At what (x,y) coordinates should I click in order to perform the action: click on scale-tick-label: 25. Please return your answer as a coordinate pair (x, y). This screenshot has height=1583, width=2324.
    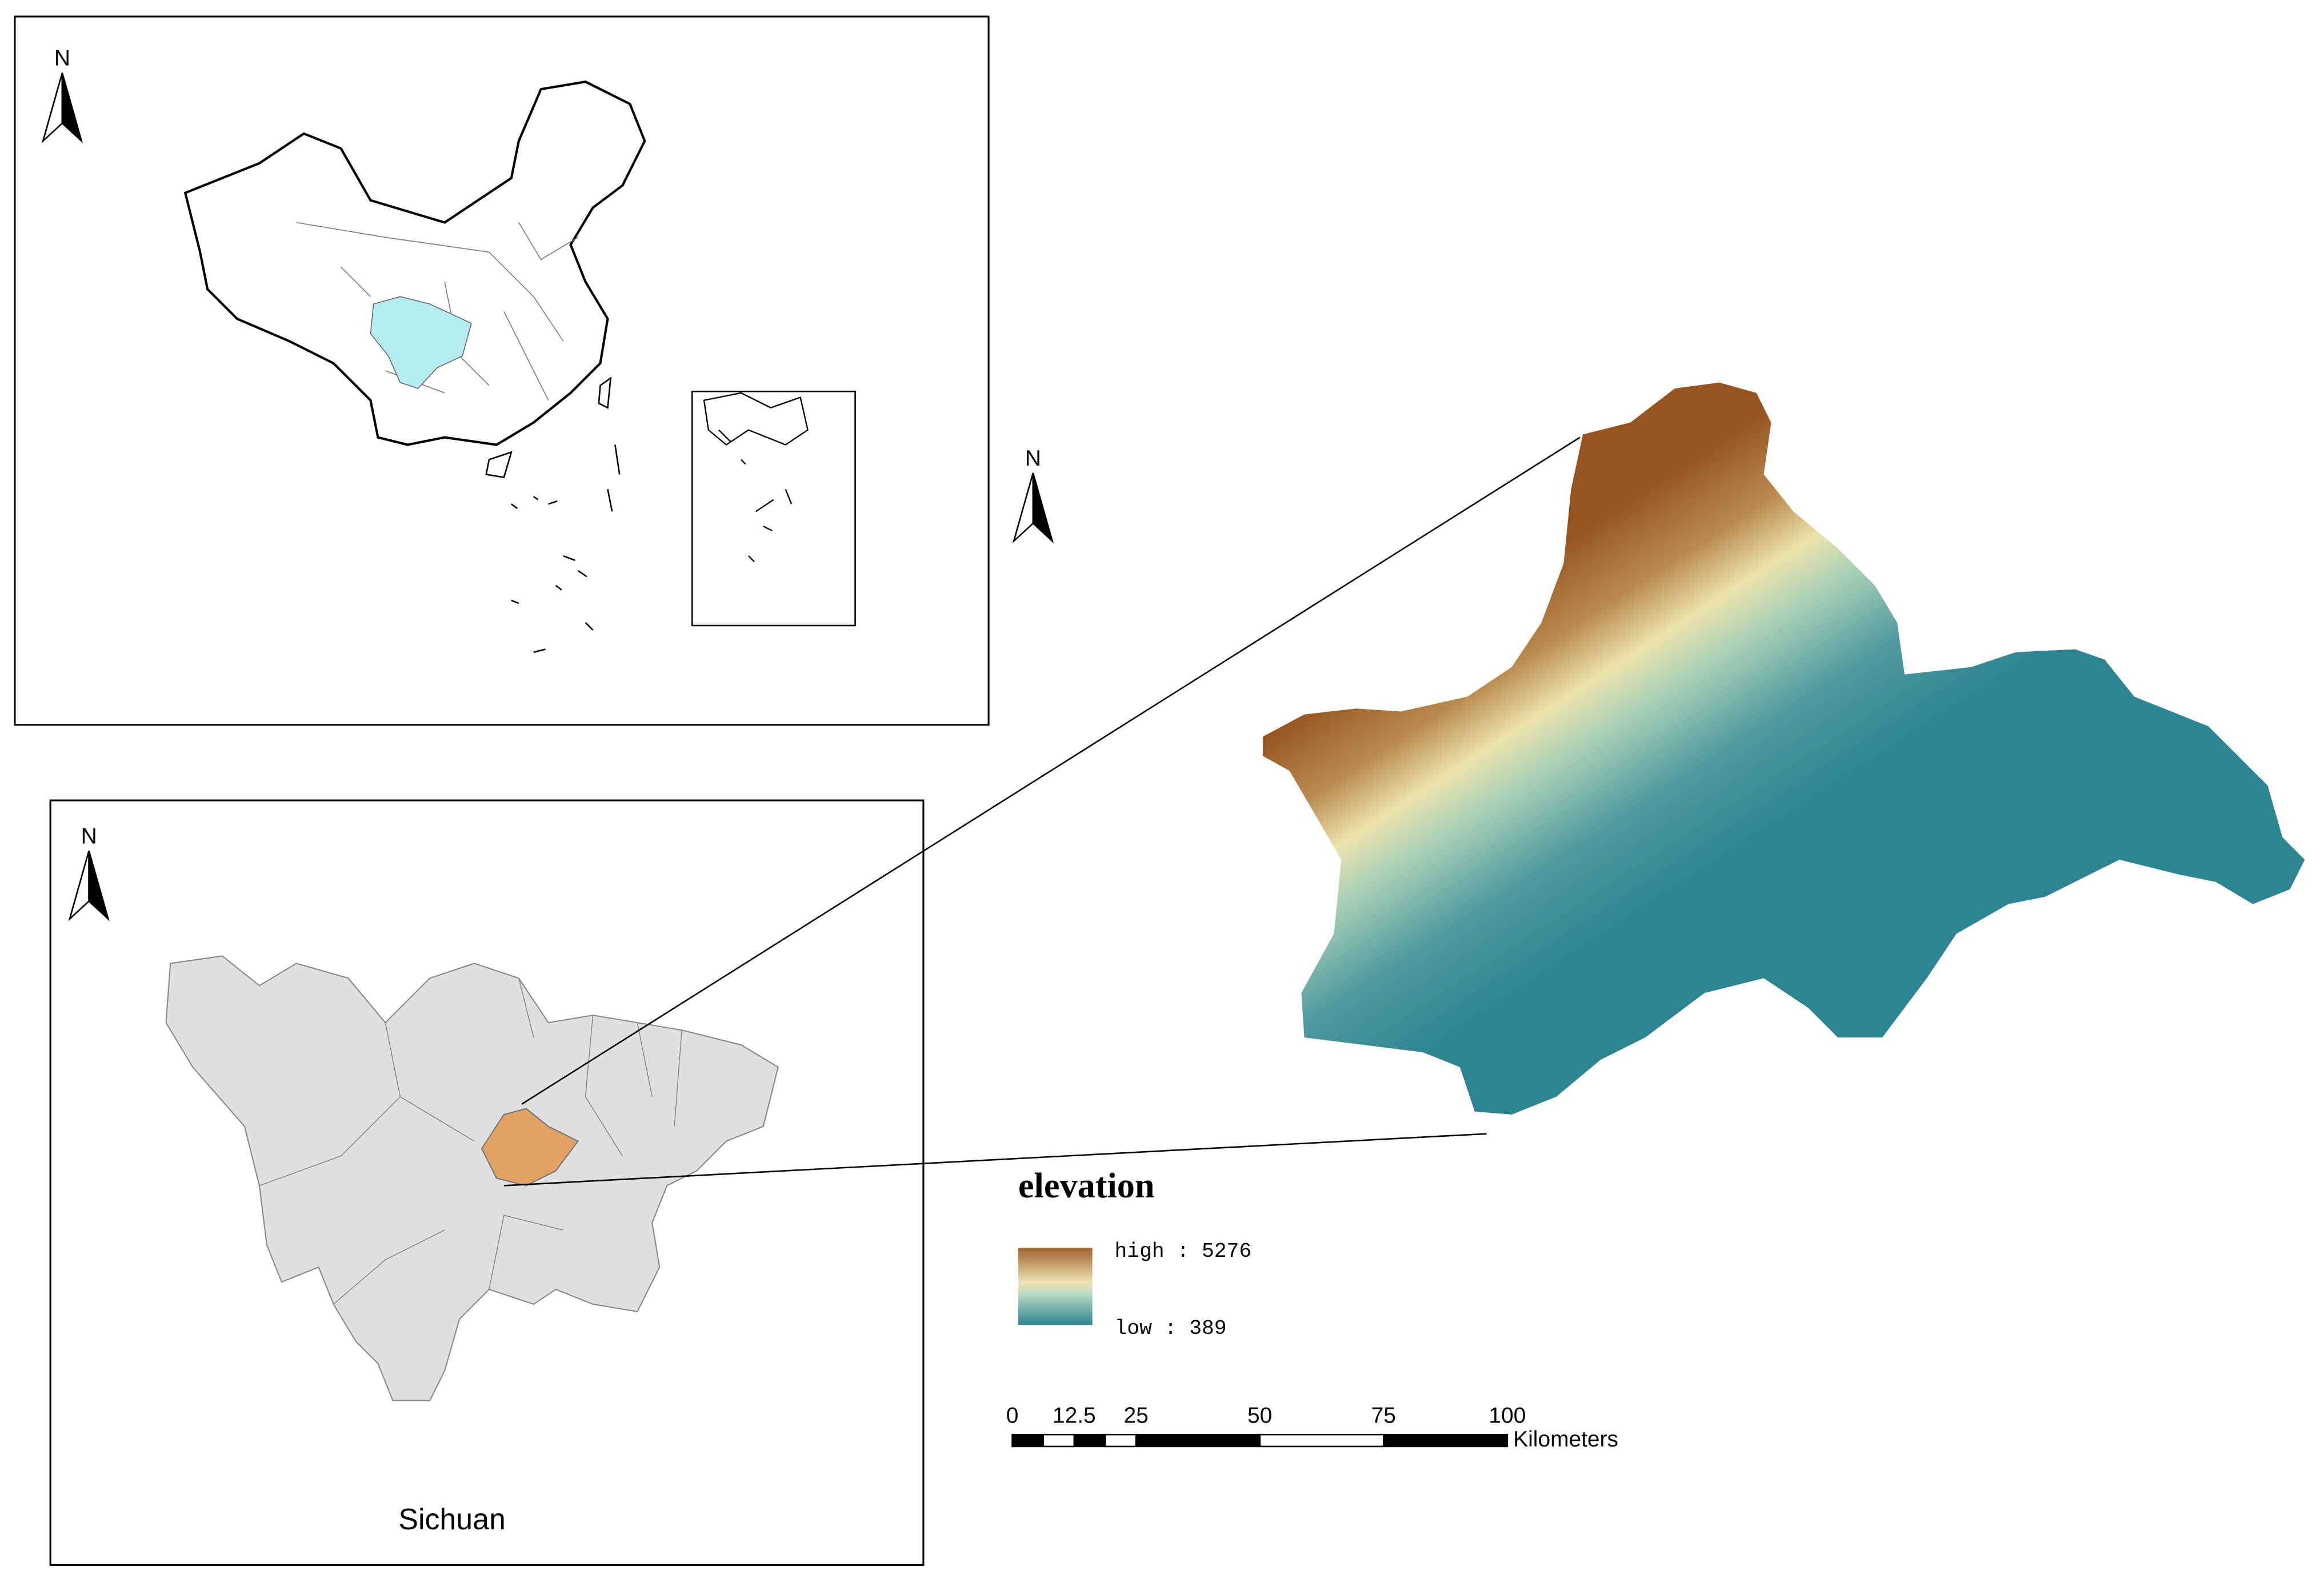
    Looking at the image, I should click on (1135, 1415).